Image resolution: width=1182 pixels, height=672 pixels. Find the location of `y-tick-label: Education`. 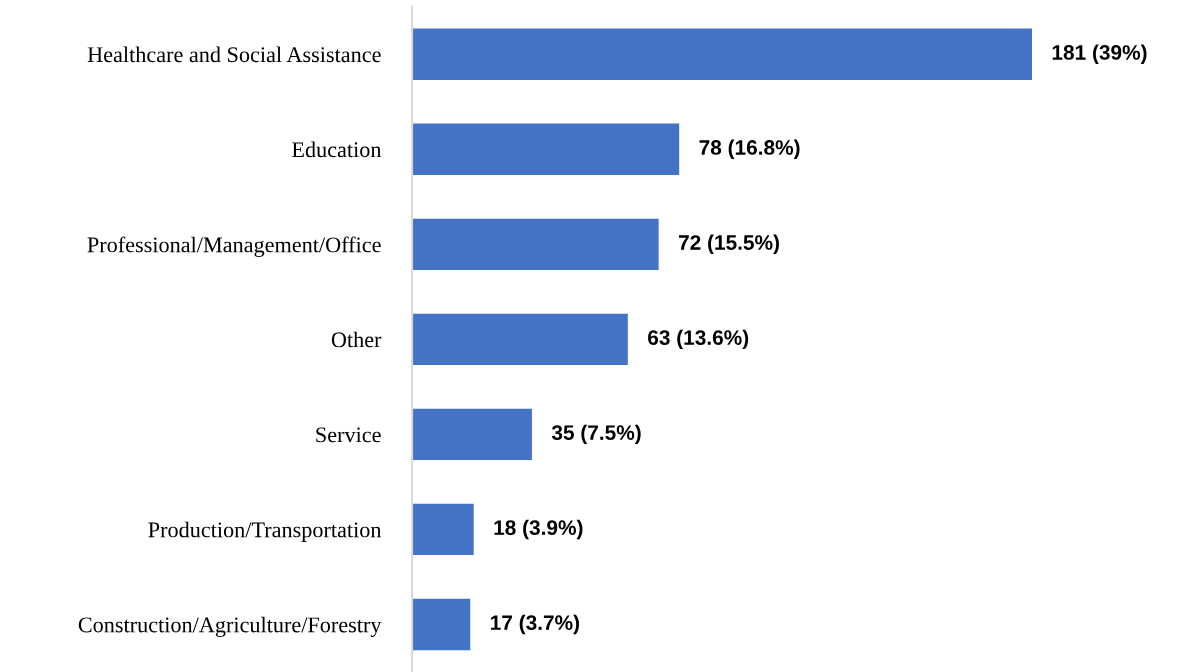

y-tick-label: Education is located at coordinates (337, 149).